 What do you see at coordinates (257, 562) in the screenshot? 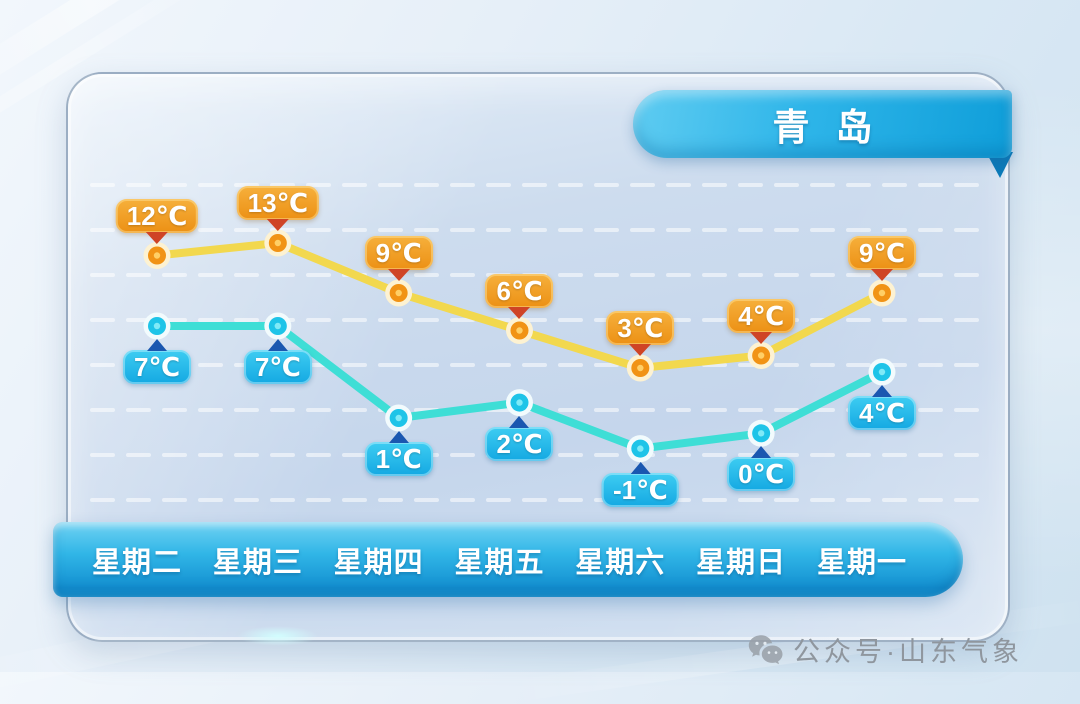
I see `day-label: 星期三` at bounding box center [257, 562].